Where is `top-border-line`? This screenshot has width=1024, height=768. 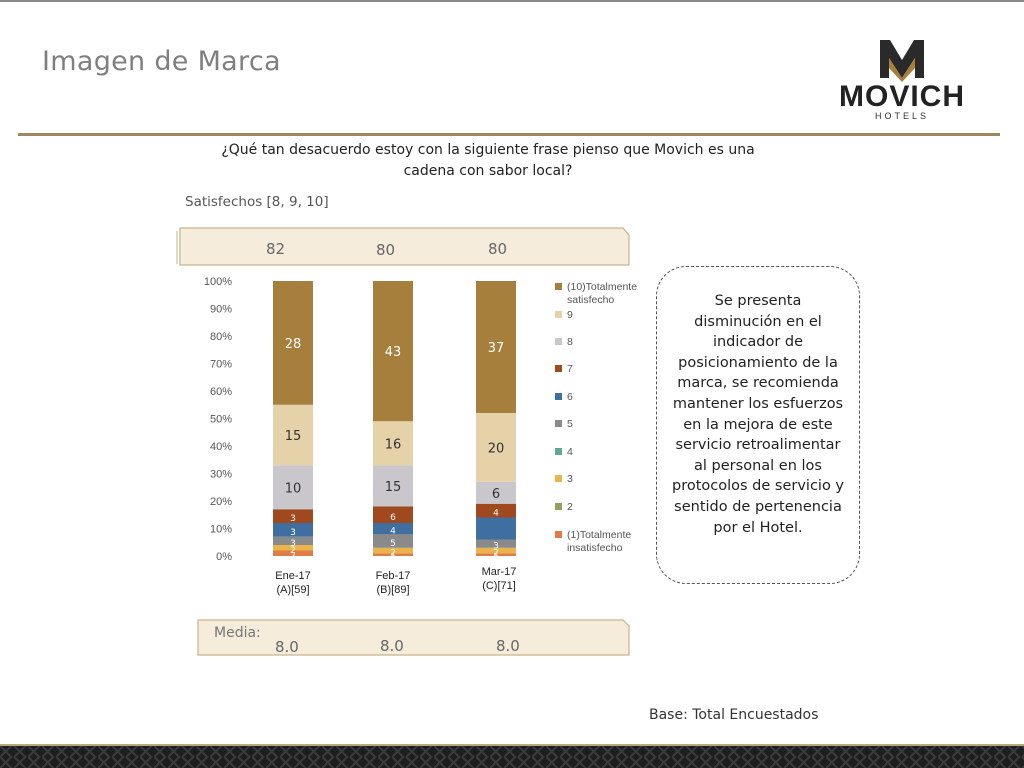 top-border-line is located at coordinates (512, 1).